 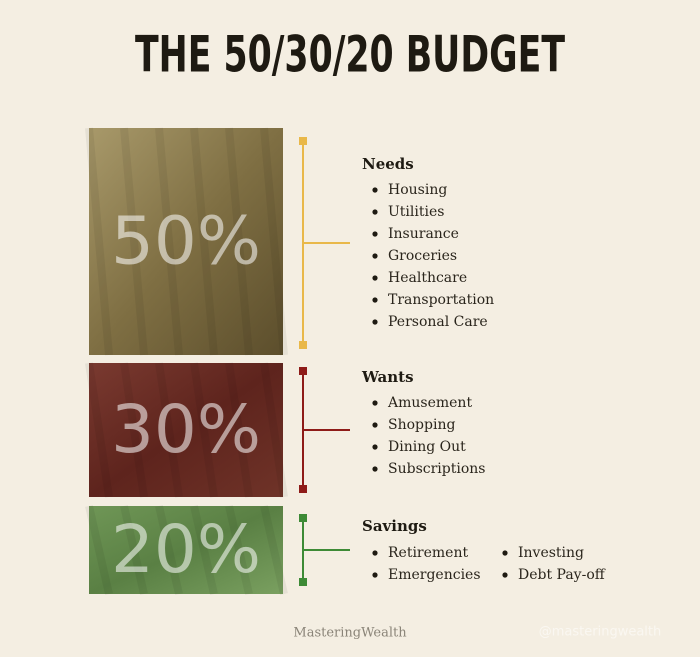 What do you see at coordinates (387, 377) in the screenshot?
I see `section-heading: Wants` at bounding box center [387, 377].